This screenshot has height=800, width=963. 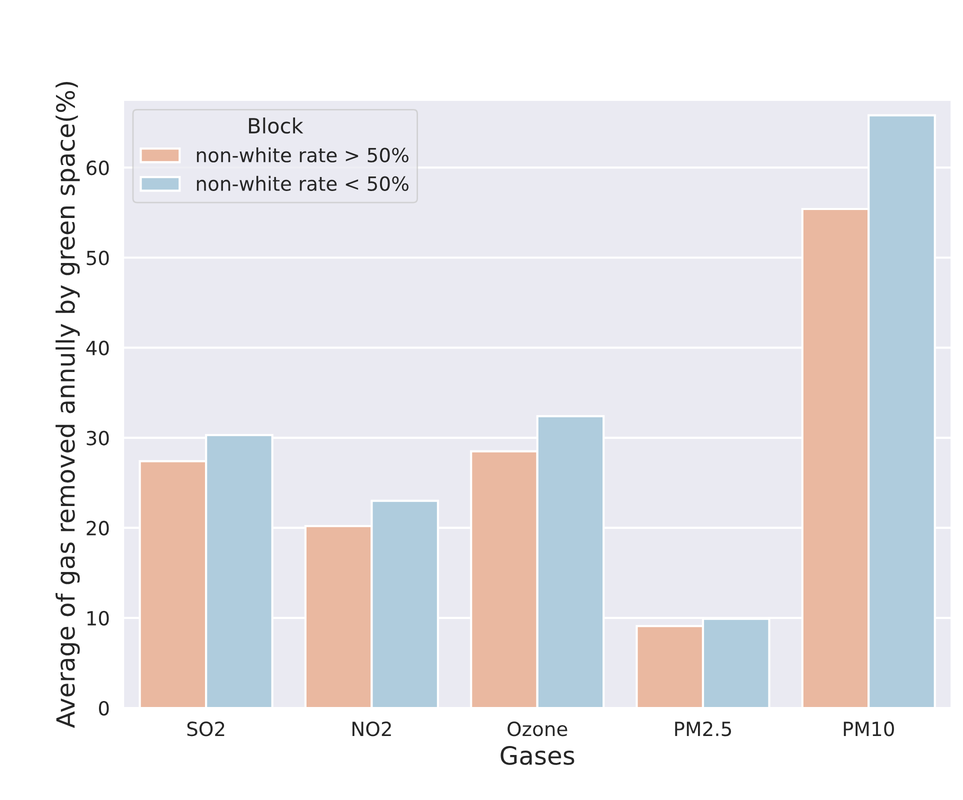 I want to click on legend-title: Block, so click(x=276, y=126).